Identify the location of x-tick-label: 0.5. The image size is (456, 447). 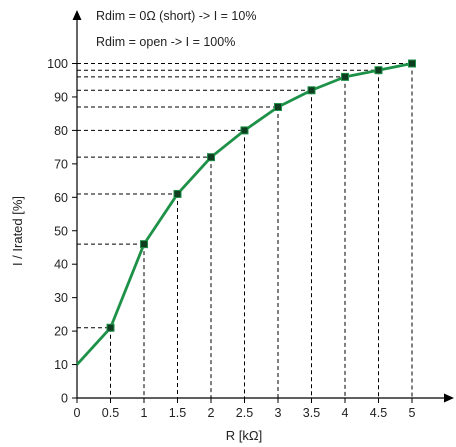
(110, 413).